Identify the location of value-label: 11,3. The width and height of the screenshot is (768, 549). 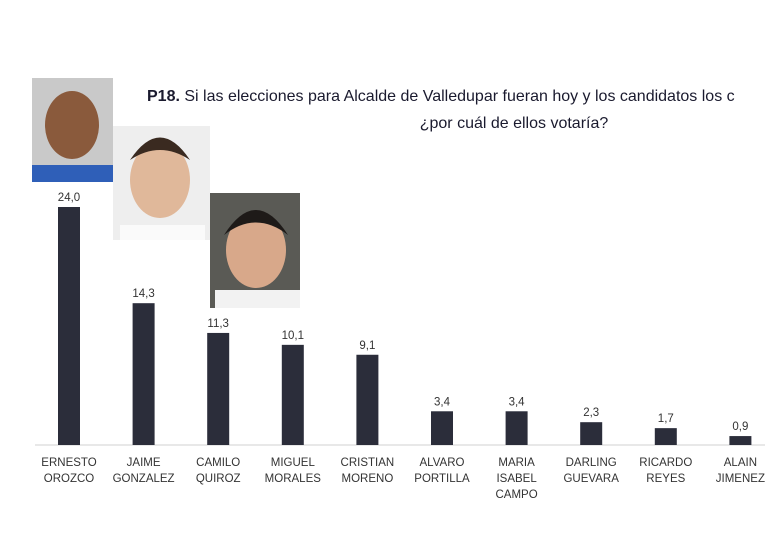
(218, 324).